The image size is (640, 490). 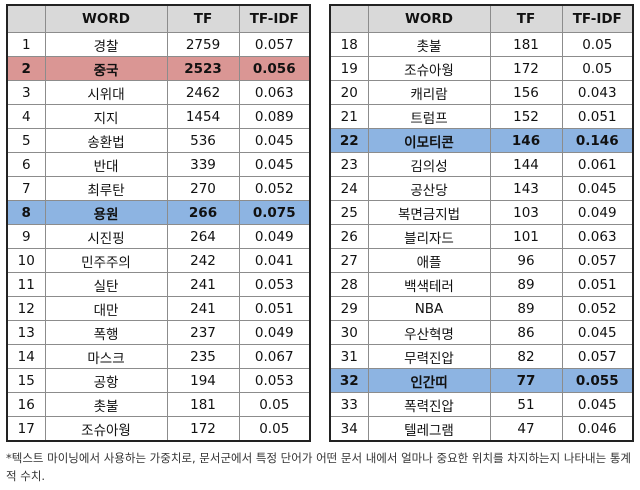 I want to click on rank-cell: 17, so click(x=26, y=429).